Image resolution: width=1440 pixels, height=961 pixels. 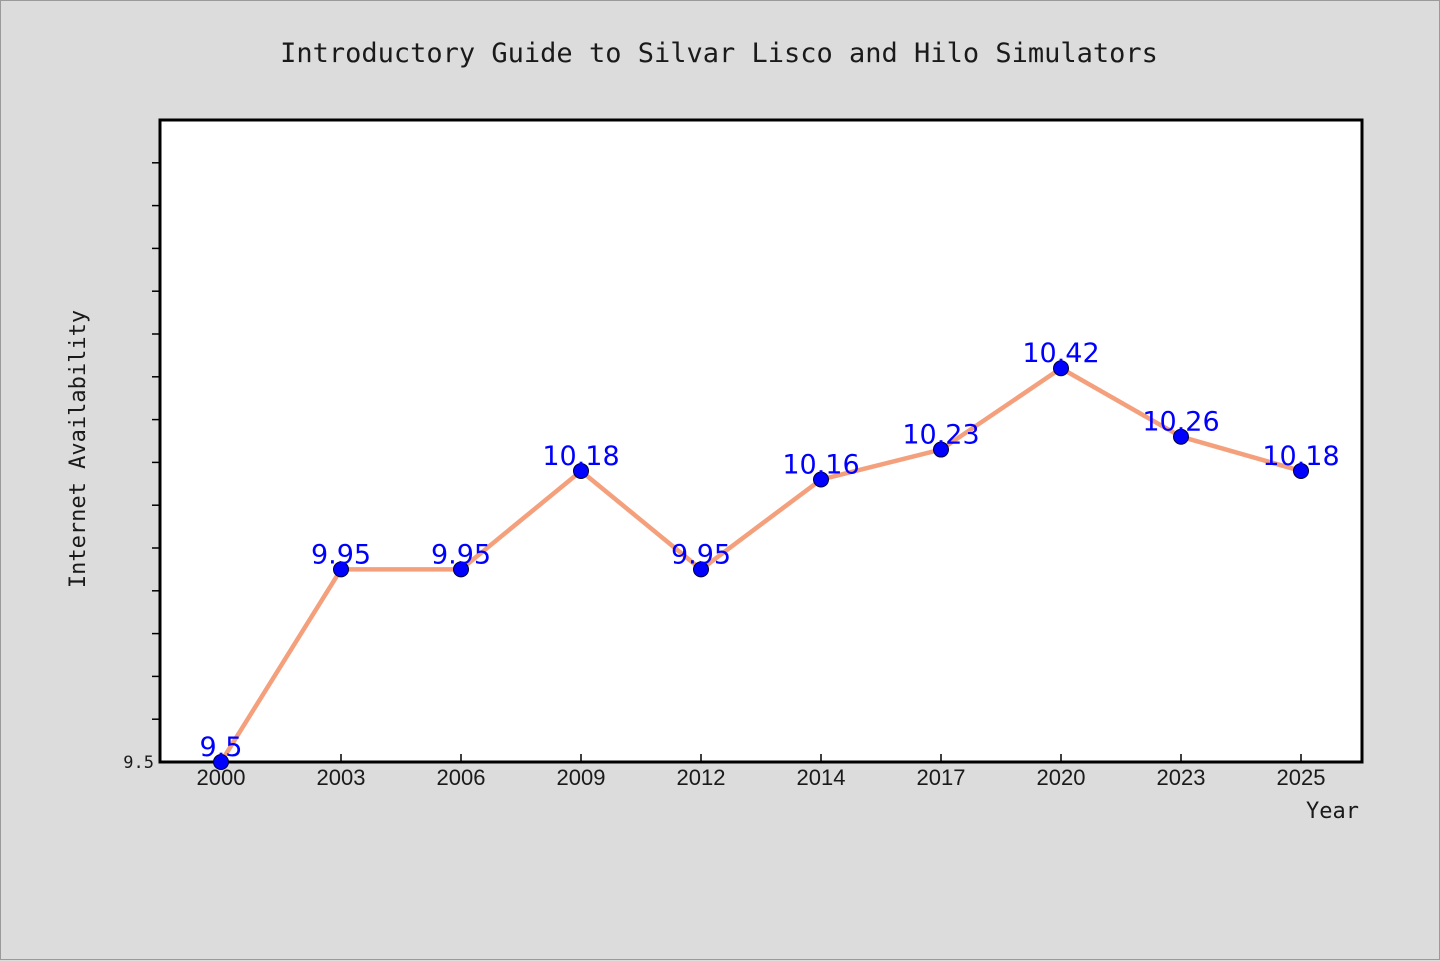 What do you see at coordinates (341, 777) in the screenshot?
I see `x-tick-label: 2003` at bounding box center [341, 777].